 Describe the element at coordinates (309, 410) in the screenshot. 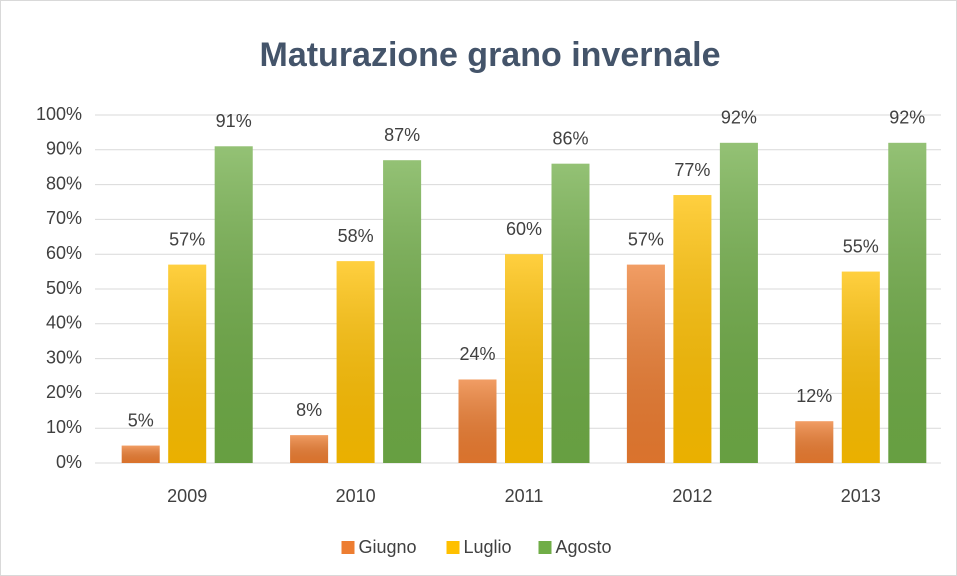

I see `data-label: 8%` at that location.